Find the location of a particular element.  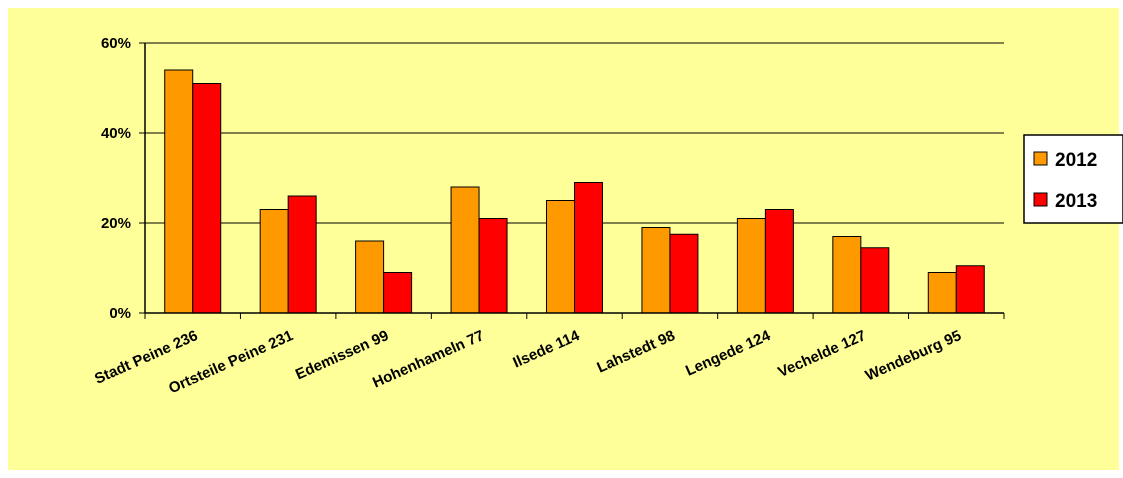

y-tick-label: 20% is located at coordinates (116, 223).